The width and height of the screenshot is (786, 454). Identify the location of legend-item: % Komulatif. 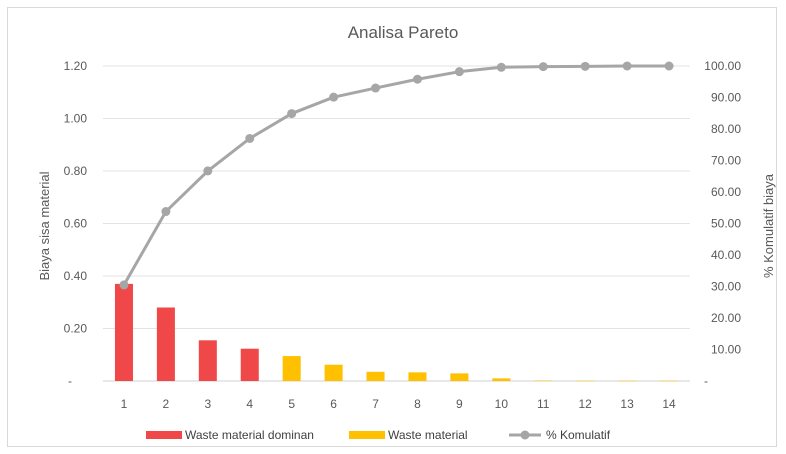
(560, 435).